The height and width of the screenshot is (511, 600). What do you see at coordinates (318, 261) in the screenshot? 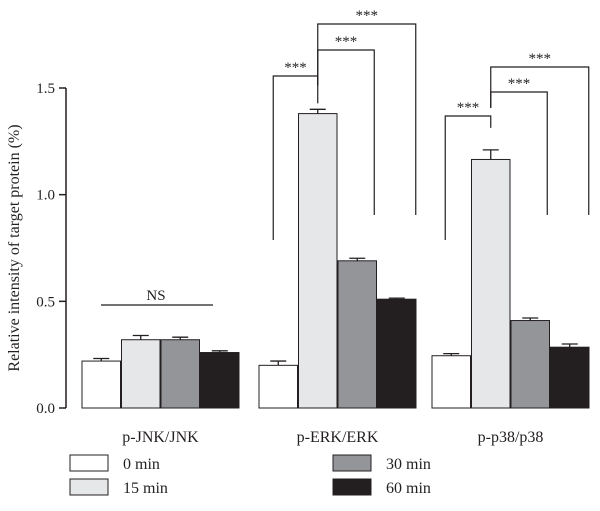
I see `bar-p-erk-erk-15min` at bounding box center [318, 261].